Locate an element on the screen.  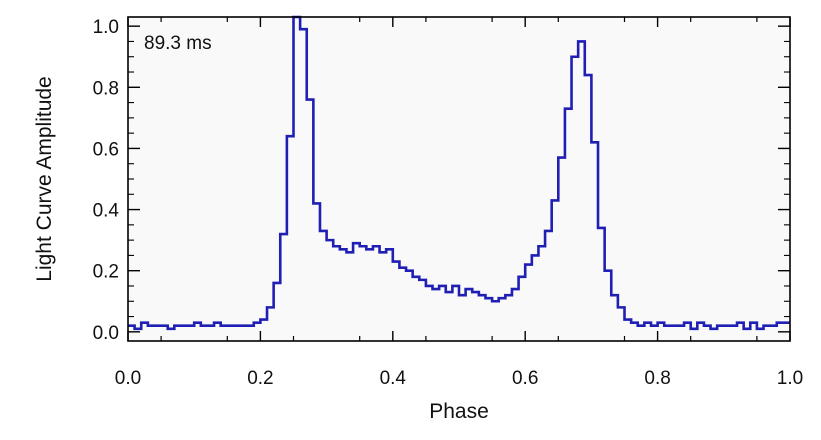
x-tick-label: 0.8 is located at coordinates (657, 378).